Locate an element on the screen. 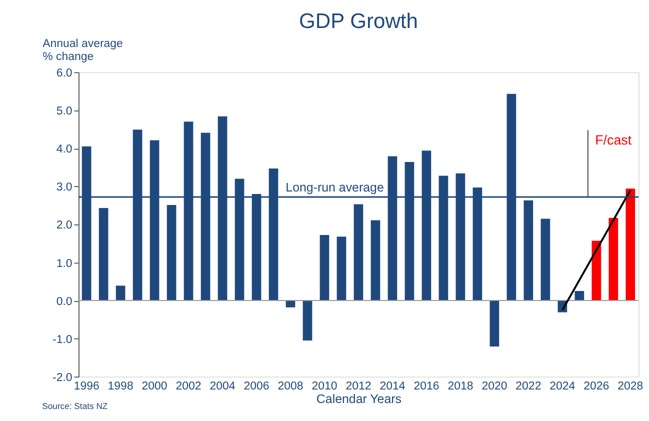  x-tick-label: 2026 is located at coordinates (597, 386).